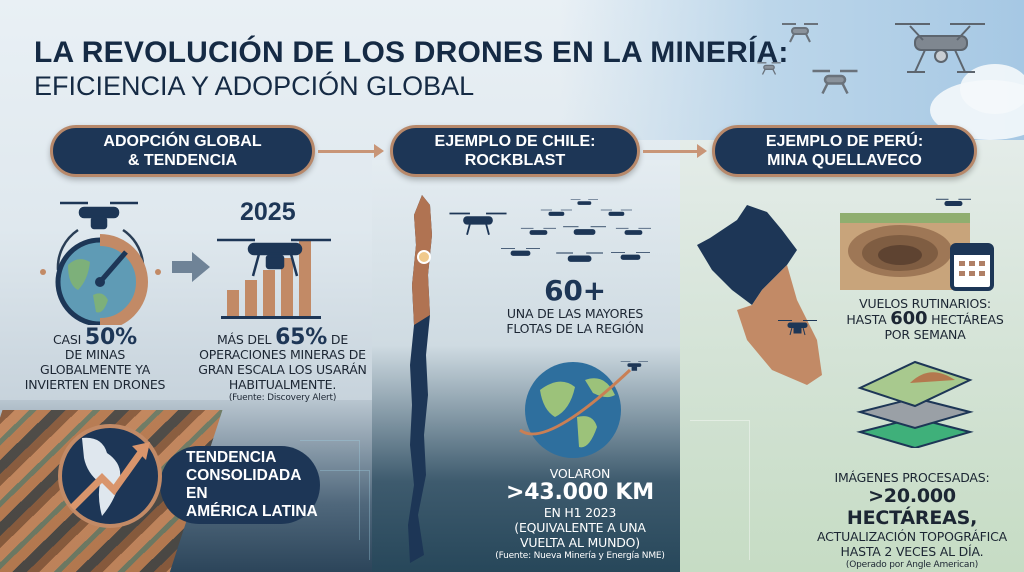 The image size is (1024, 572). What do you see at coordinates (67, 339) in the screenshot?
I see `stat-prefix: CASI` at bounding box center [67, 339].